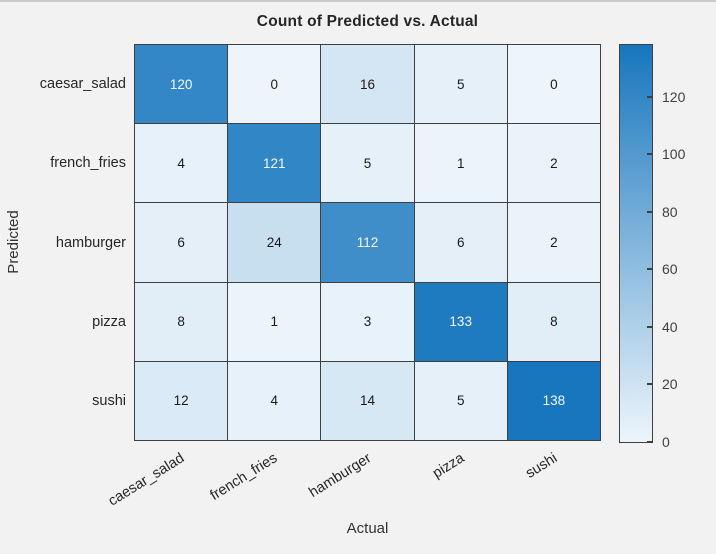 This screenshot has width=716, height=554. I want to click on heatmap-cell: 24, so click(274, 242).